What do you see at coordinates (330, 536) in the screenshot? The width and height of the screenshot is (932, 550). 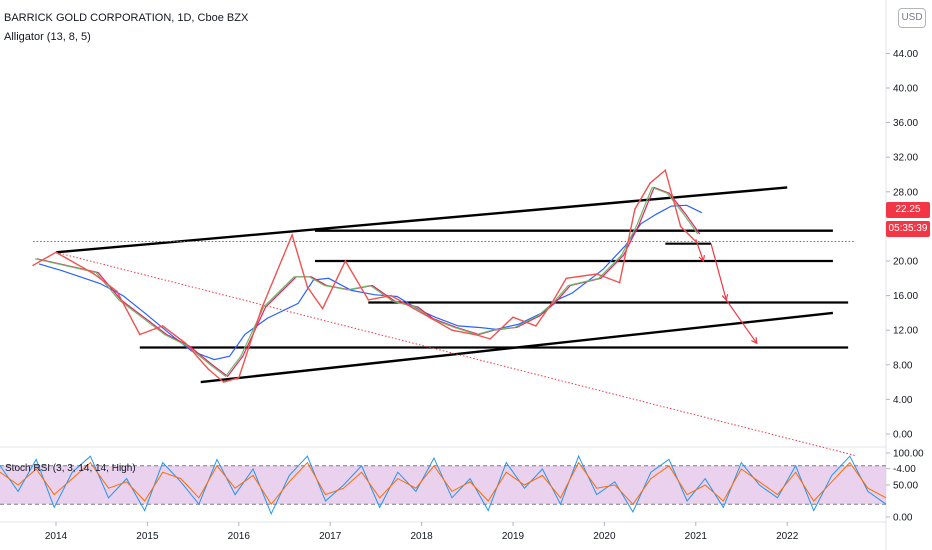 I see `time-tick-label-3: 2017` at bounding box center [330, 536].